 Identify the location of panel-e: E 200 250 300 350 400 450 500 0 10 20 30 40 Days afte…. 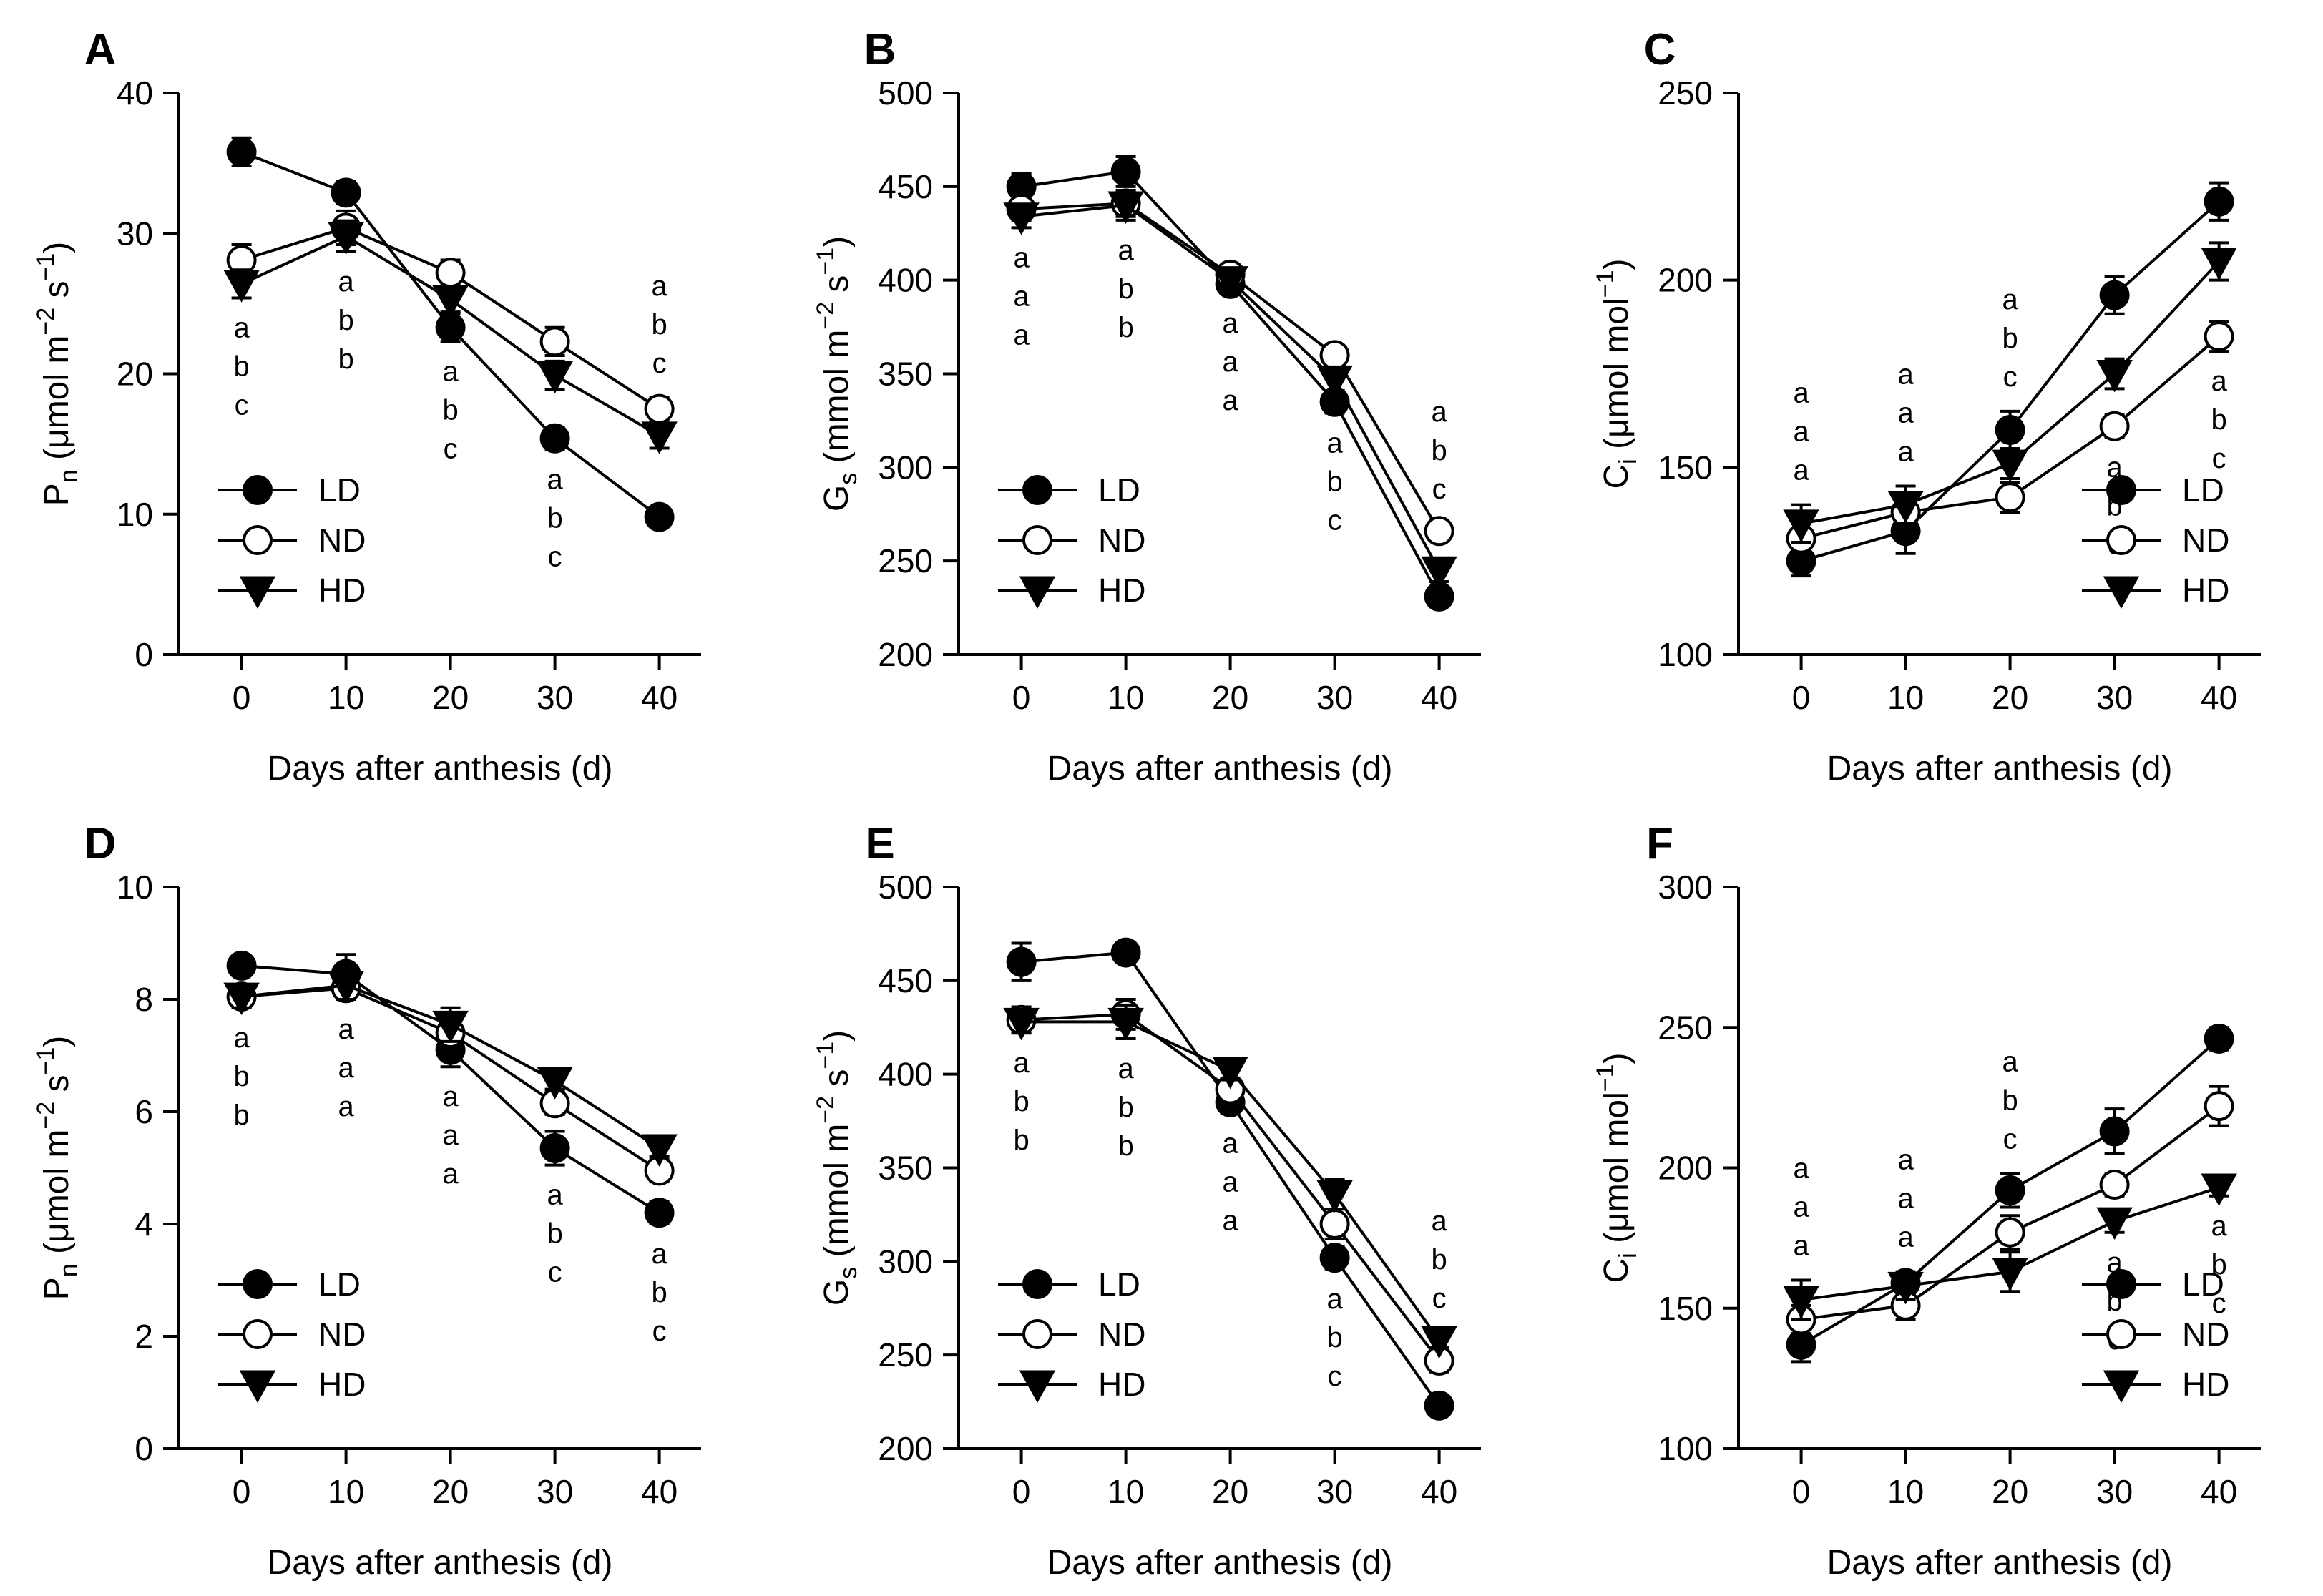
(1146, 1200).